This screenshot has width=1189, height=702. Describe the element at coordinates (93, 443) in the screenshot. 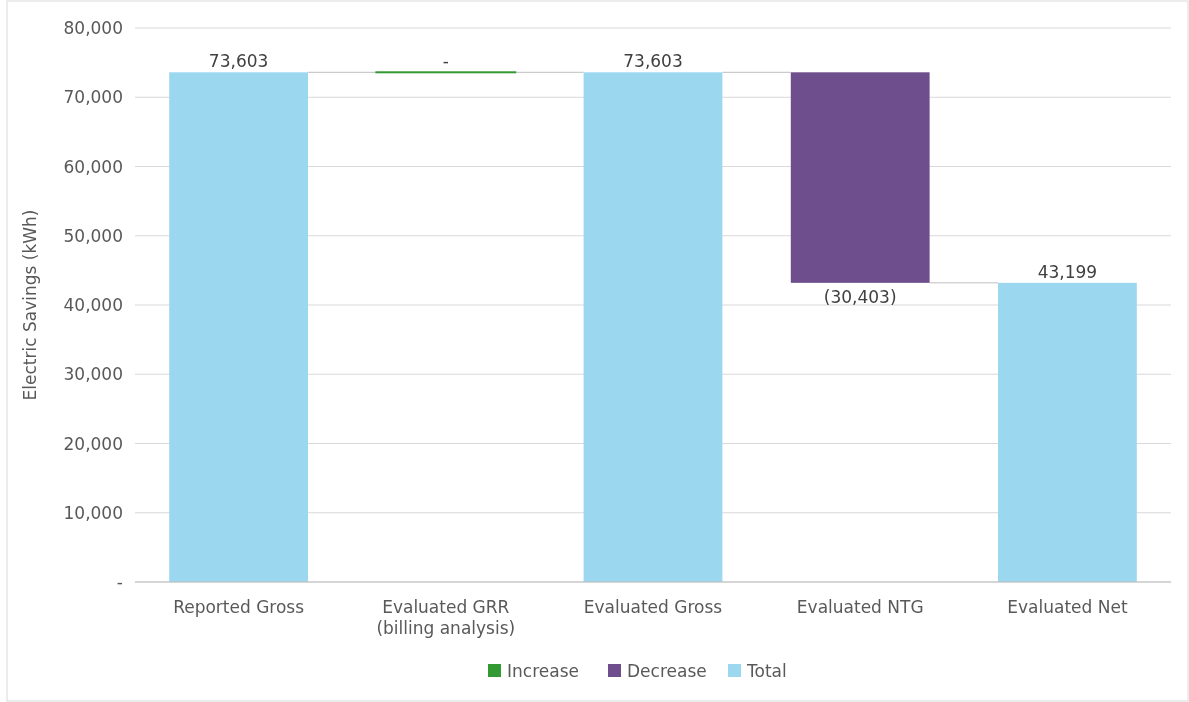

I see `y-tick-label: 20,000` at that location.